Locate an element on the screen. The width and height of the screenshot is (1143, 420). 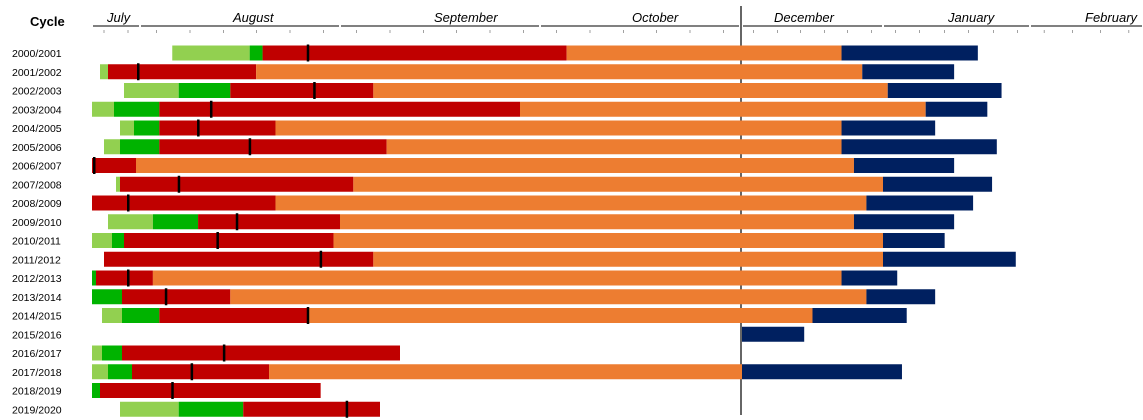
month-label: February is located at coordinates (1112, 17).